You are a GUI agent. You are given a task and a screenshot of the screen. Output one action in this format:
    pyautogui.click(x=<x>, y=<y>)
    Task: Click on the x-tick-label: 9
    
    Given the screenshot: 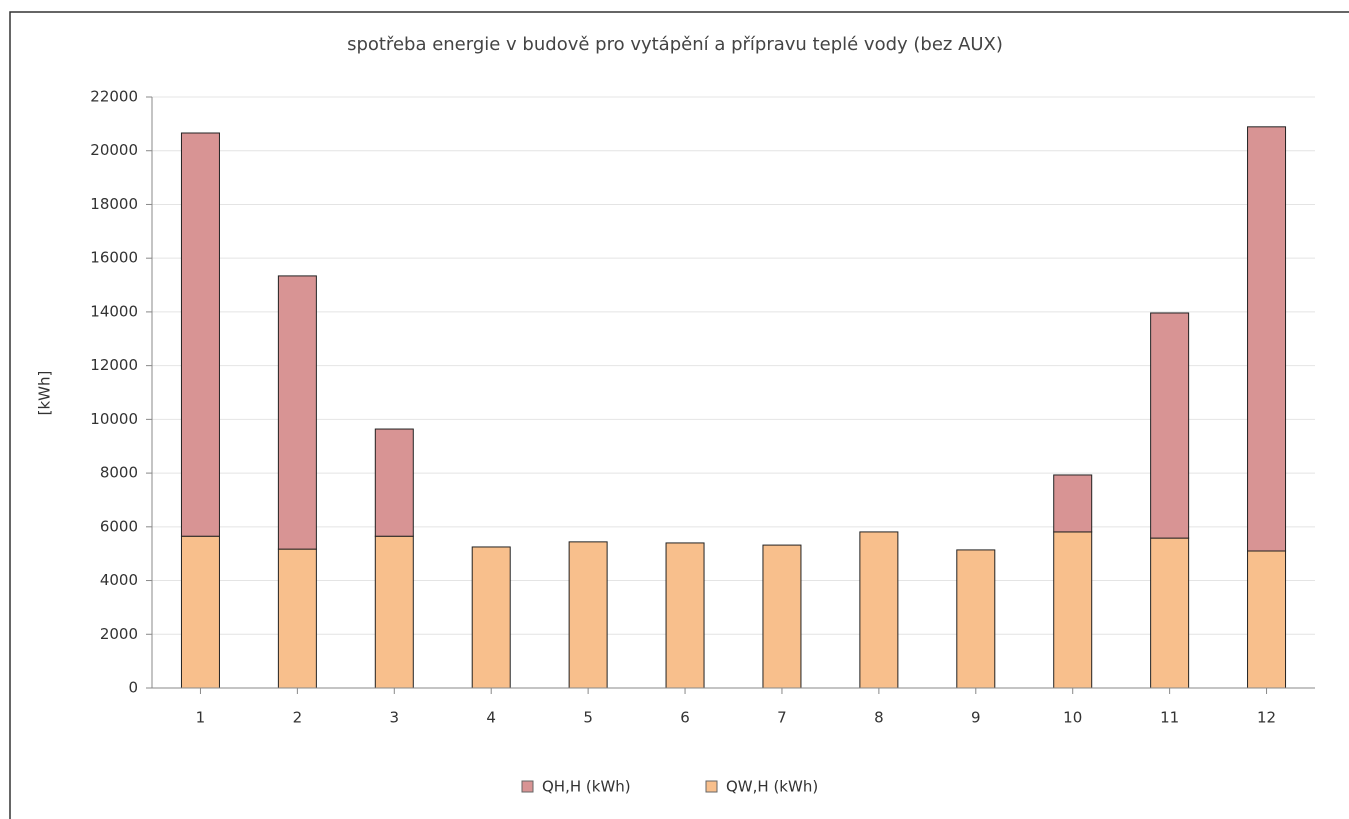 What is the action you would take?
    pyautogui.click(x=976, y=718)
    